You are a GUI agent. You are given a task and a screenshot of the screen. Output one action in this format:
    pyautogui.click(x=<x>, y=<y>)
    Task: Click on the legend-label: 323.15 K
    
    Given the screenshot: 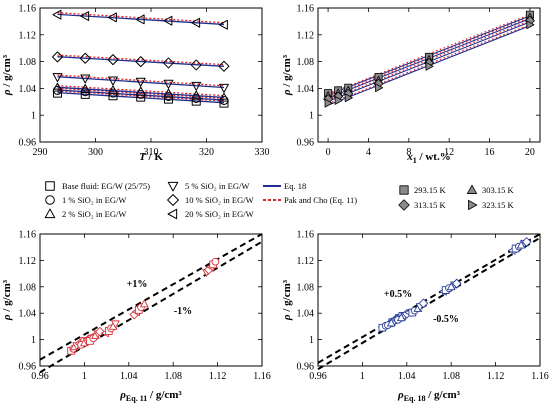 What is the action you would take?
    pyautogui.click(x=498, y=205)
    